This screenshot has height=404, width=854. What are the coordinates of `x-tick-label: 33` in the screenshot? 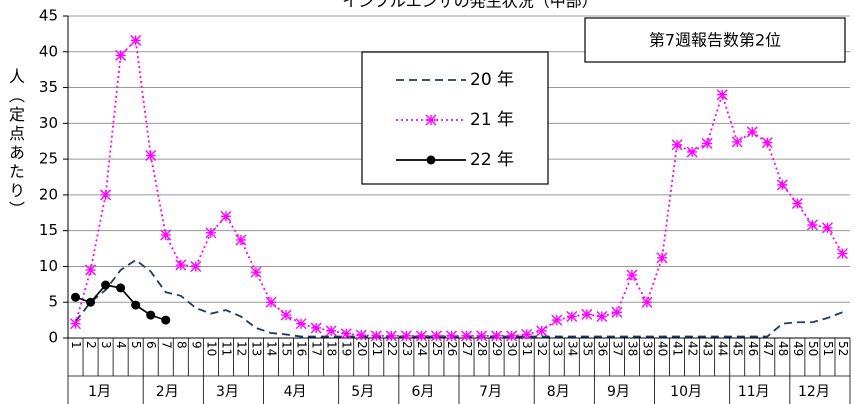 It's located at (557, 348).